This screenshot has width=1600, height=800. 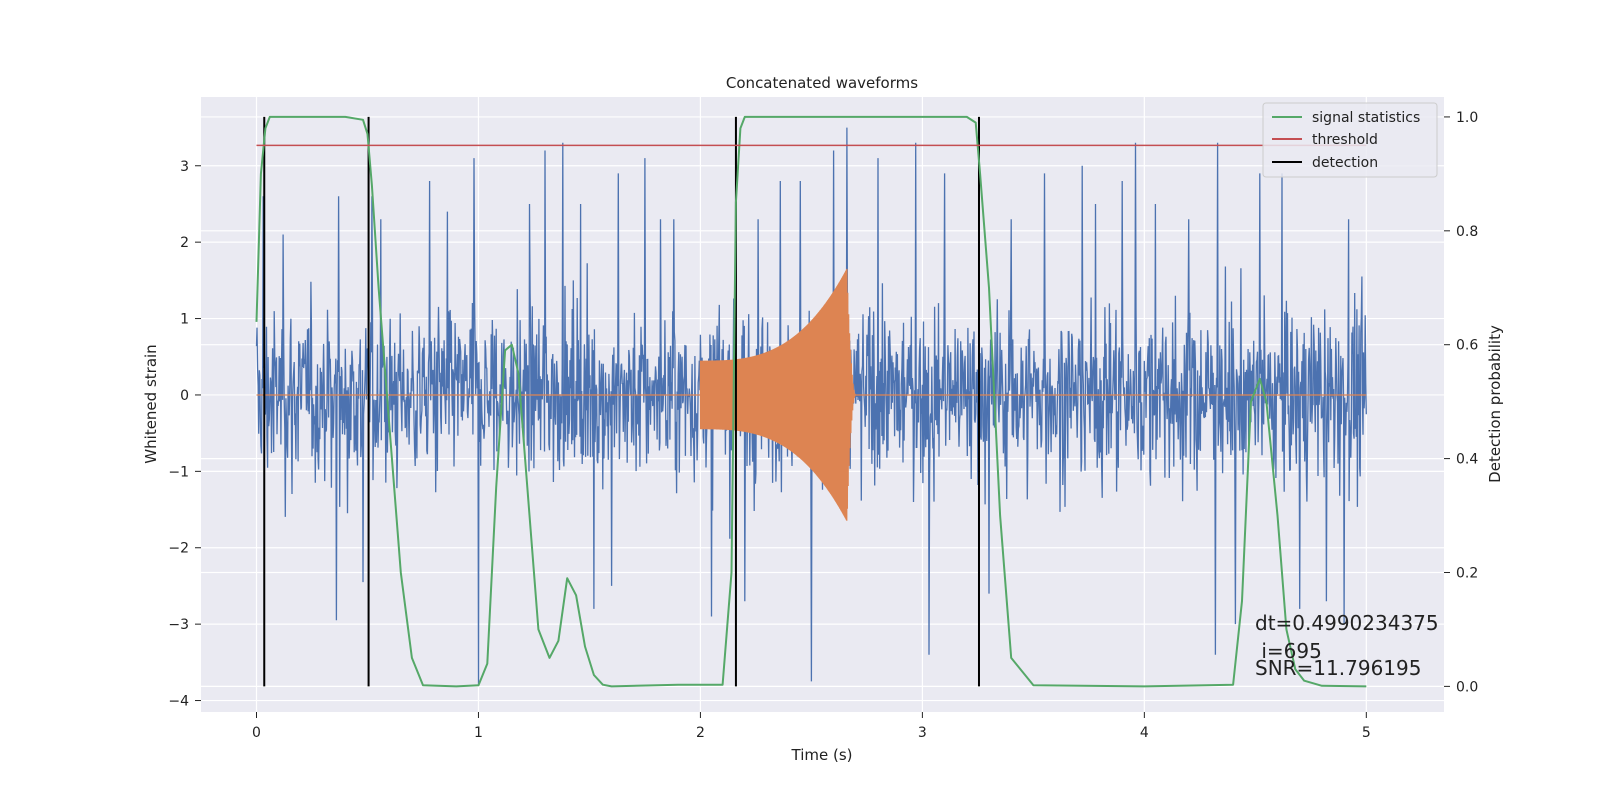 I want to click on y-tick-label: −4, so click(x=178, y=702).